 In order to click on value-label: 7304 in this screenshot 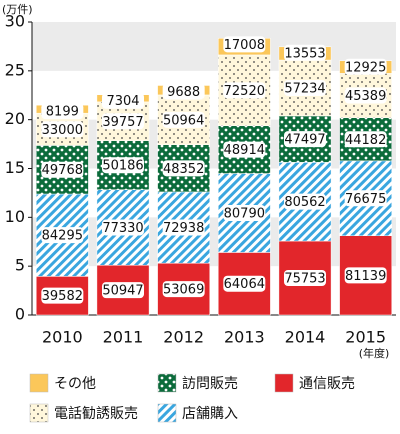, I will do `click(123, 100)`.